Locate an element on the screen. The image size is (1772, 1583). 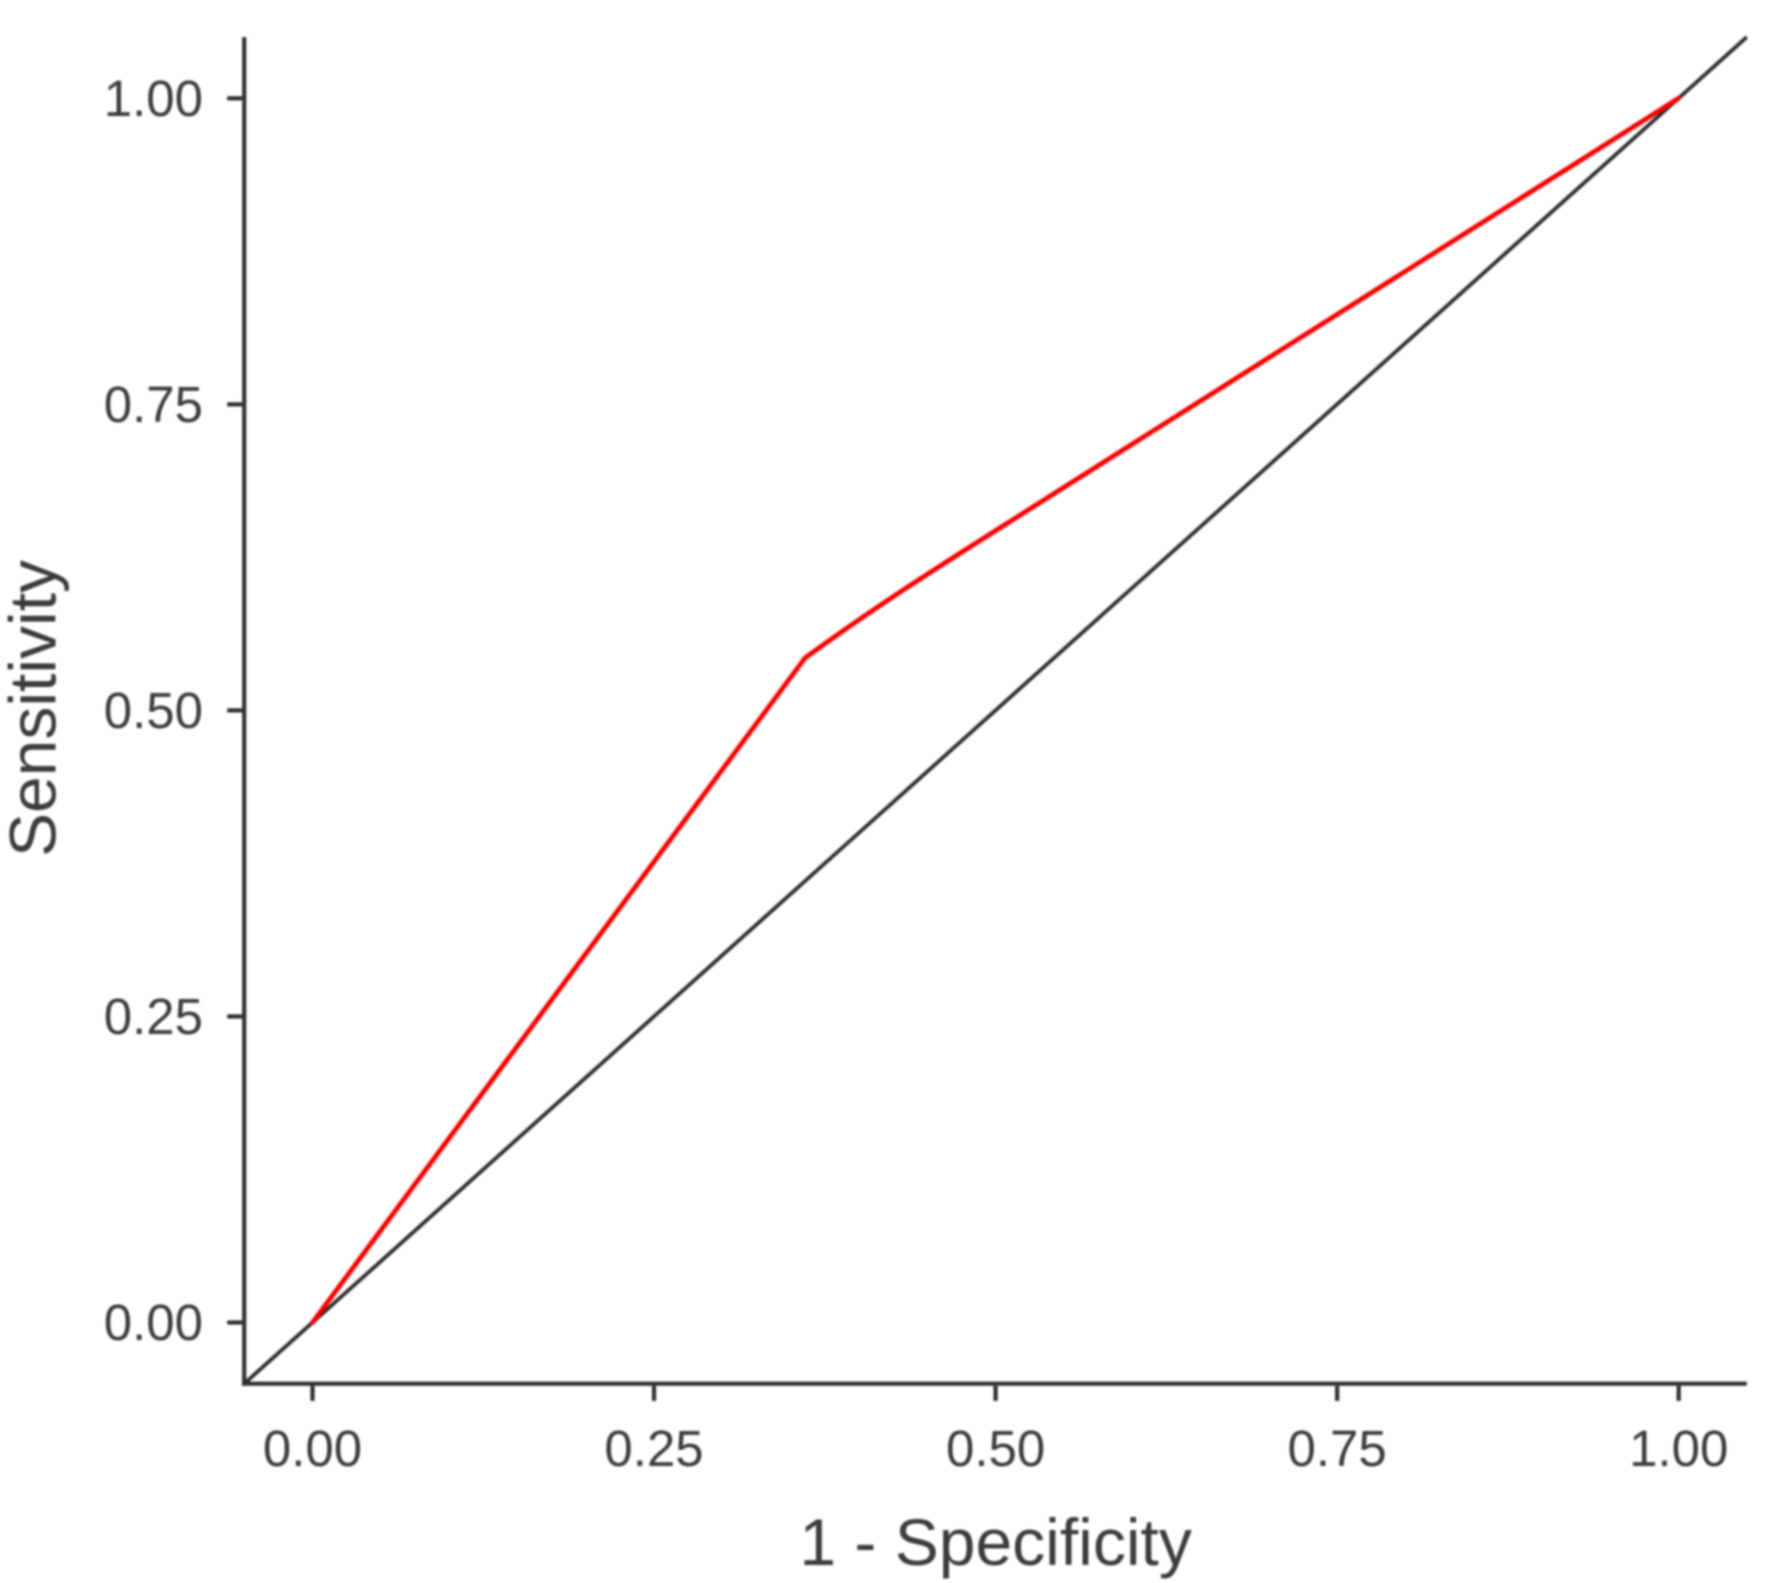
svg-text: Sensitivity is located at coordinates (35, 708).